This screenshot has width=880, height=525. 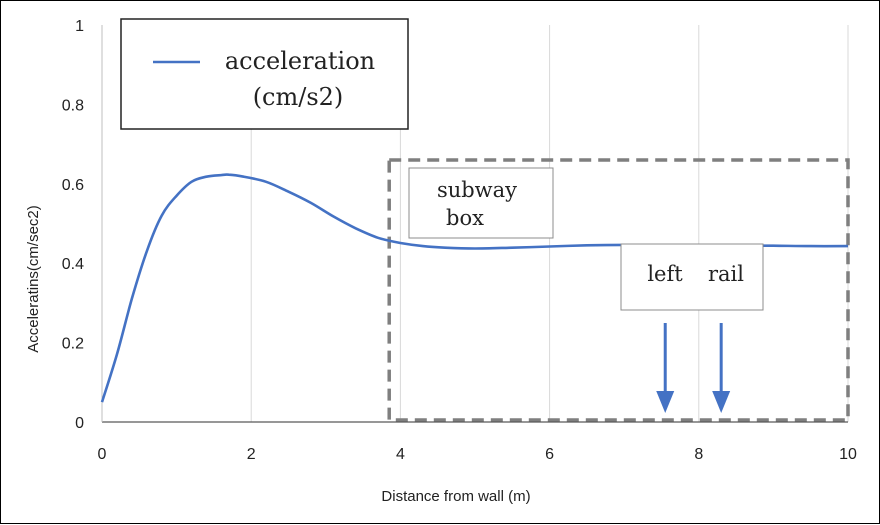 I want to click on x-tick-label: 8, so click(x=698, y=454).